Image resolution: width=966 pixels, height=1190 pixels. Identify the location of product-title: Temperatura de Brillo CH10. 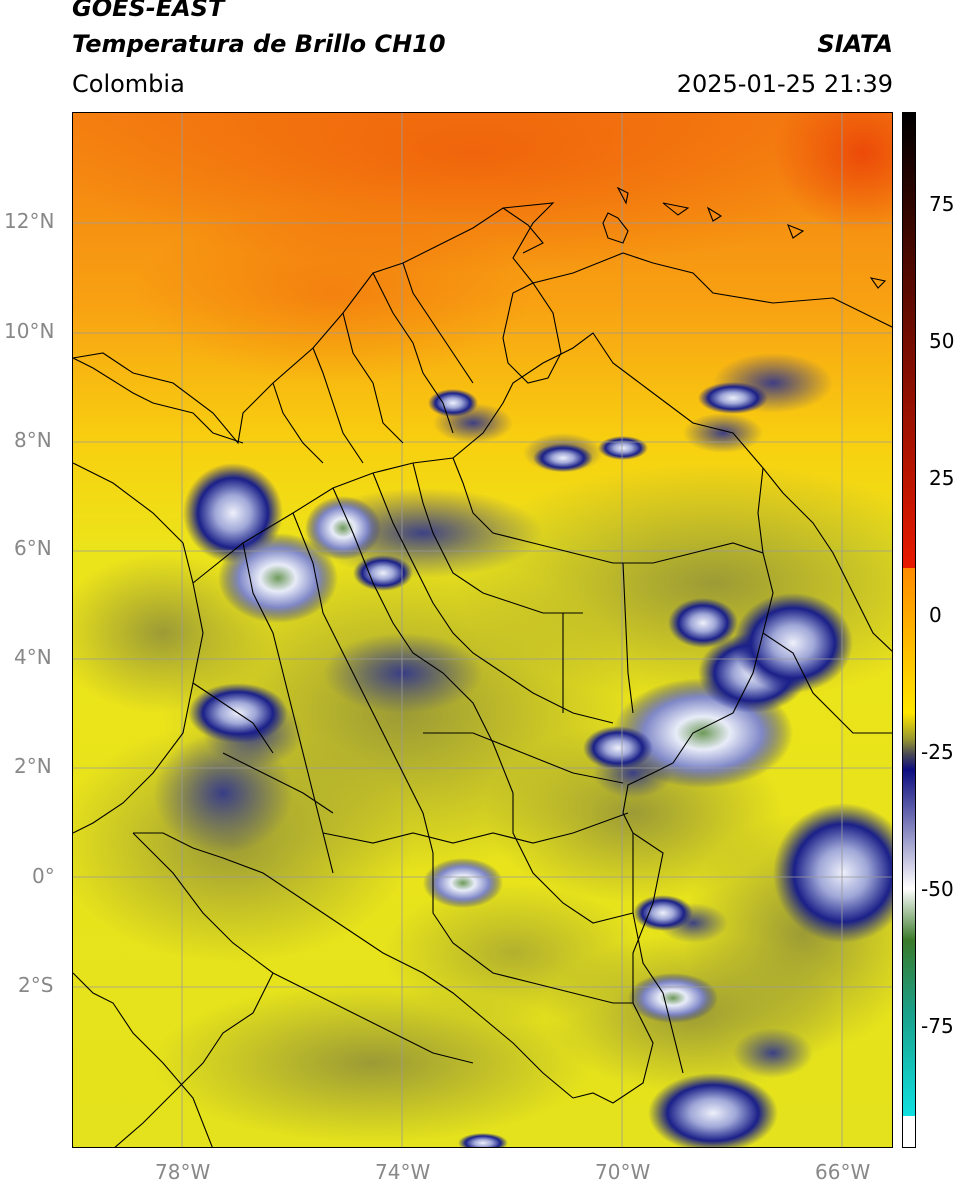
(259, 44).